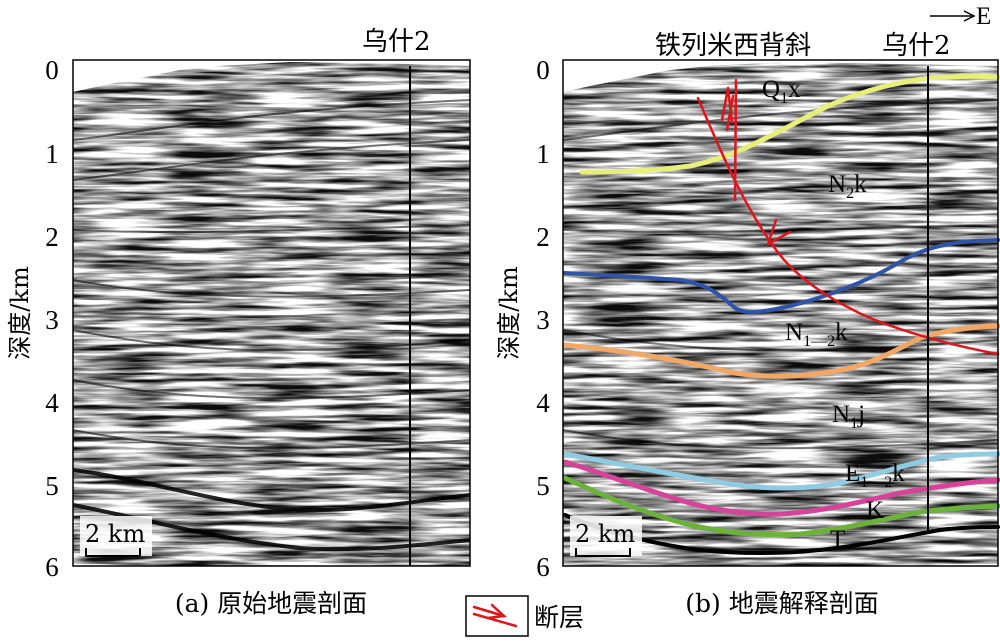 This screenshot has width=1000, height=644. I want to click on fault-icon, so click(495, 615).